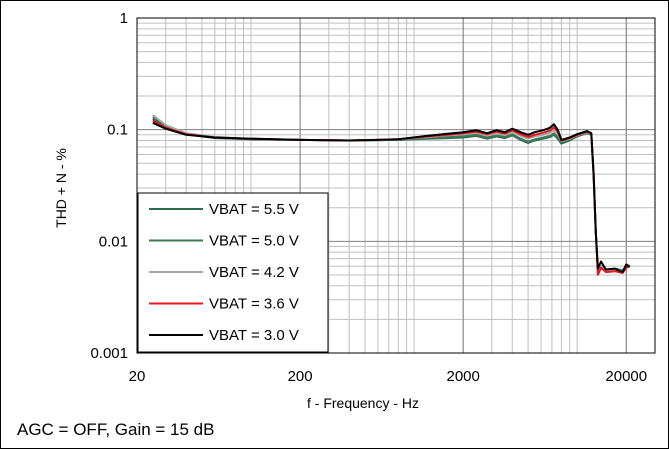 The height and width of the screenshot is (449, 669). Describe the element at coordinates (462, 376) in the screenshot. I see `x-tick-label: 2000` at that location.